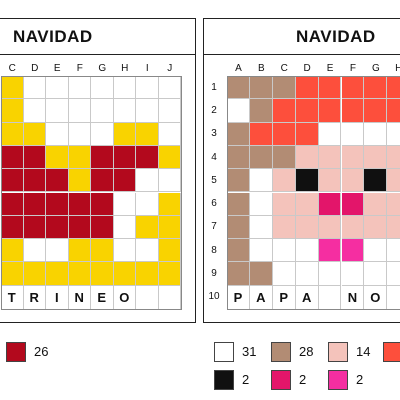 The height and width of the screenshot is (400, 400). Describe the element at coordinates (80, 297) in the screenshot. I see `left-word-cell: N` at that location.